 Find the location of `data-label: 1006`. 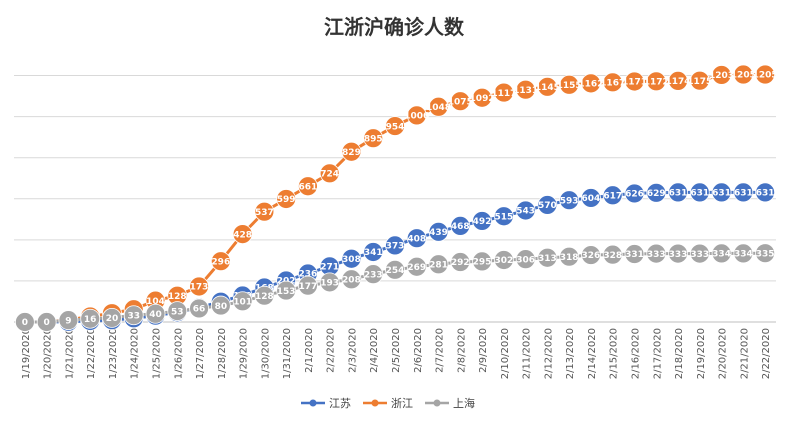

data-label: 1006 is located at coordinates (416, 117).